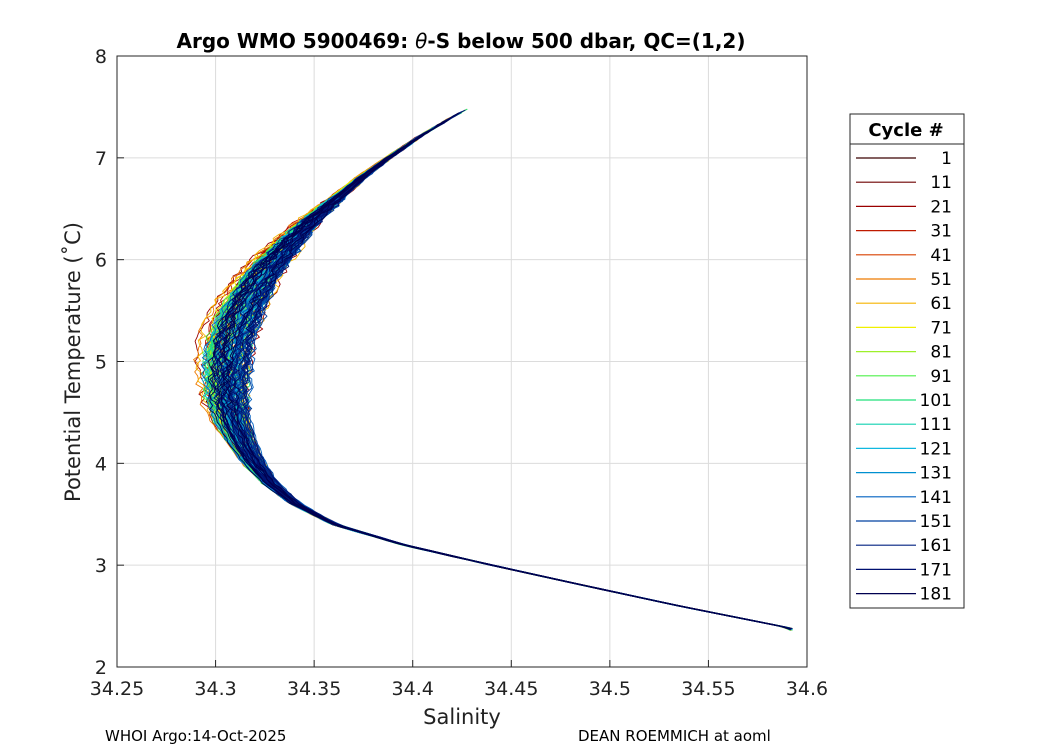 This screenshot has height=750, width=1050. I want to click on footer-right: DEAN ROEMMICH at aoml, so click(674, 736).